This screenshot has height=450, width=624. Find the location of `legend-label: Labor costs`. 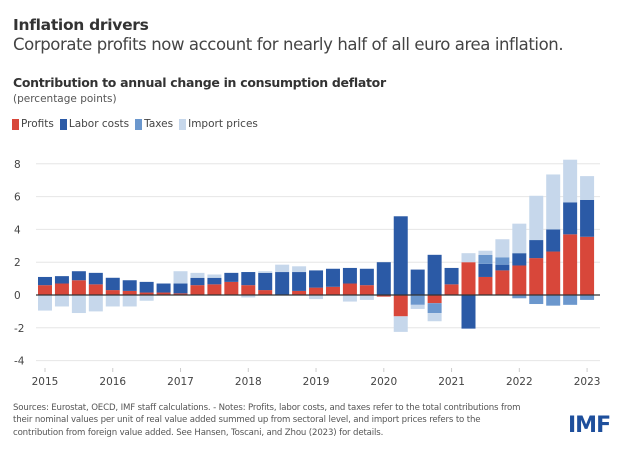

legend-label: Labor costs is located at coordinates (99, 124).